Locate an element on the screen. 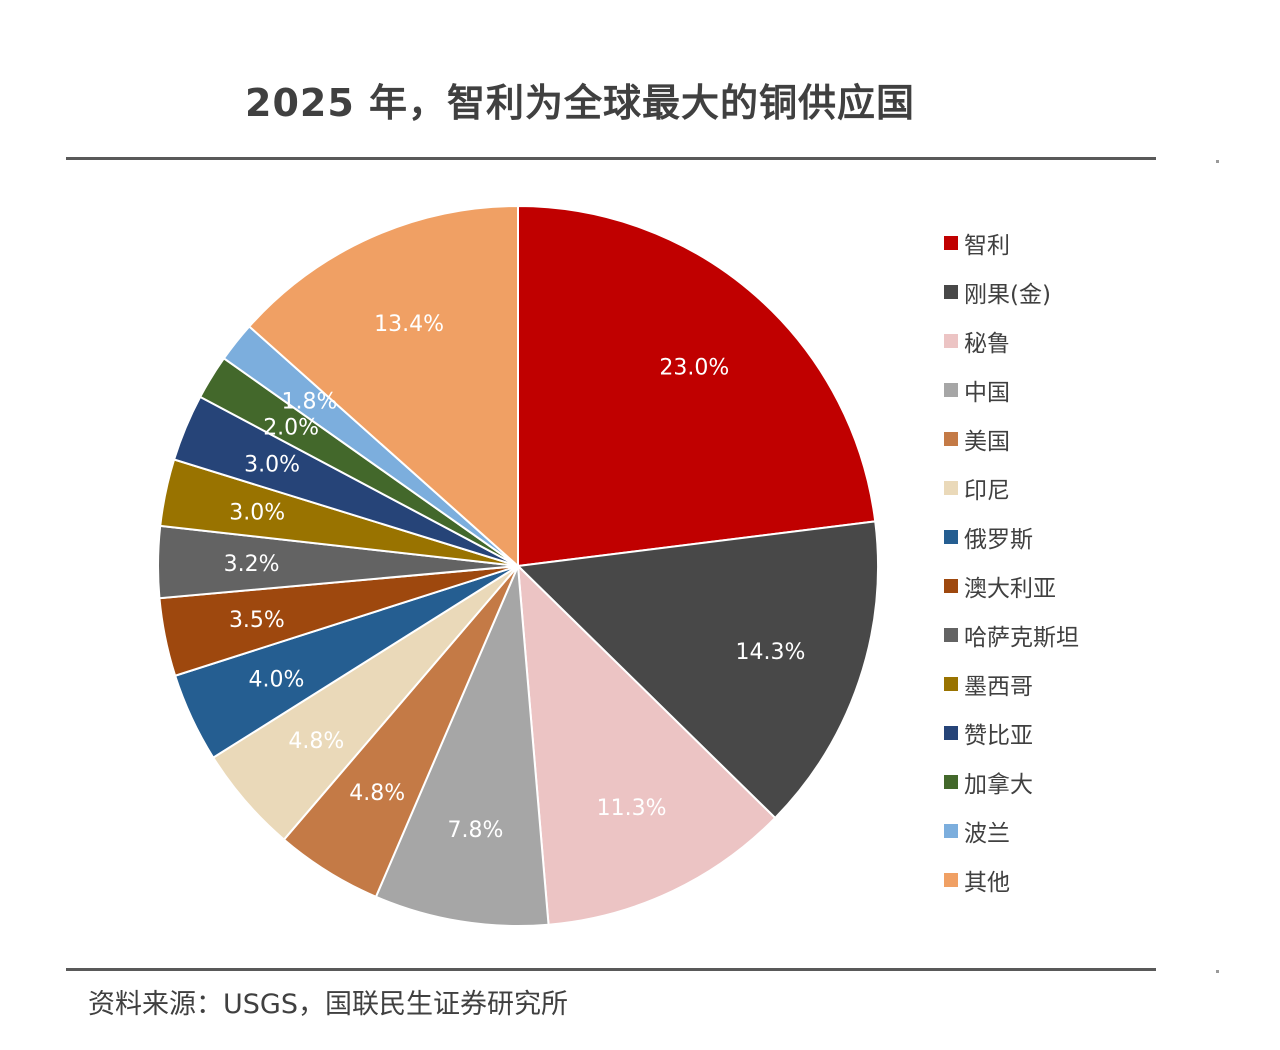 This screenshot has height=1050, width=1280. chart-title: 2025 年，智利为全球最大的铜供应国 is located at coordinates (580, 103).